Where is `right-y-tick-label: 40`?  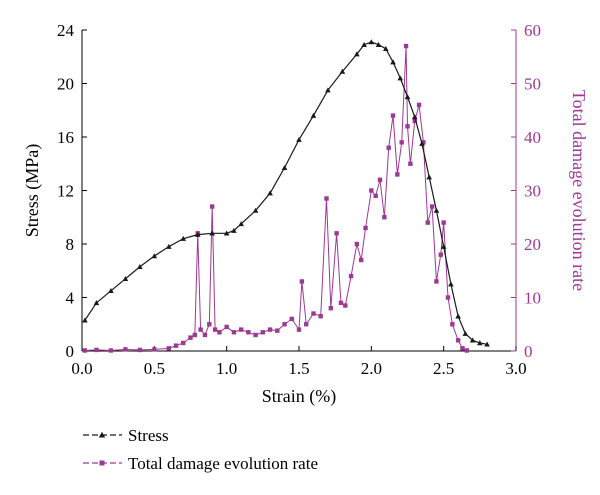
right-y-tick-label: 40 is located at coordinates (532, 137).